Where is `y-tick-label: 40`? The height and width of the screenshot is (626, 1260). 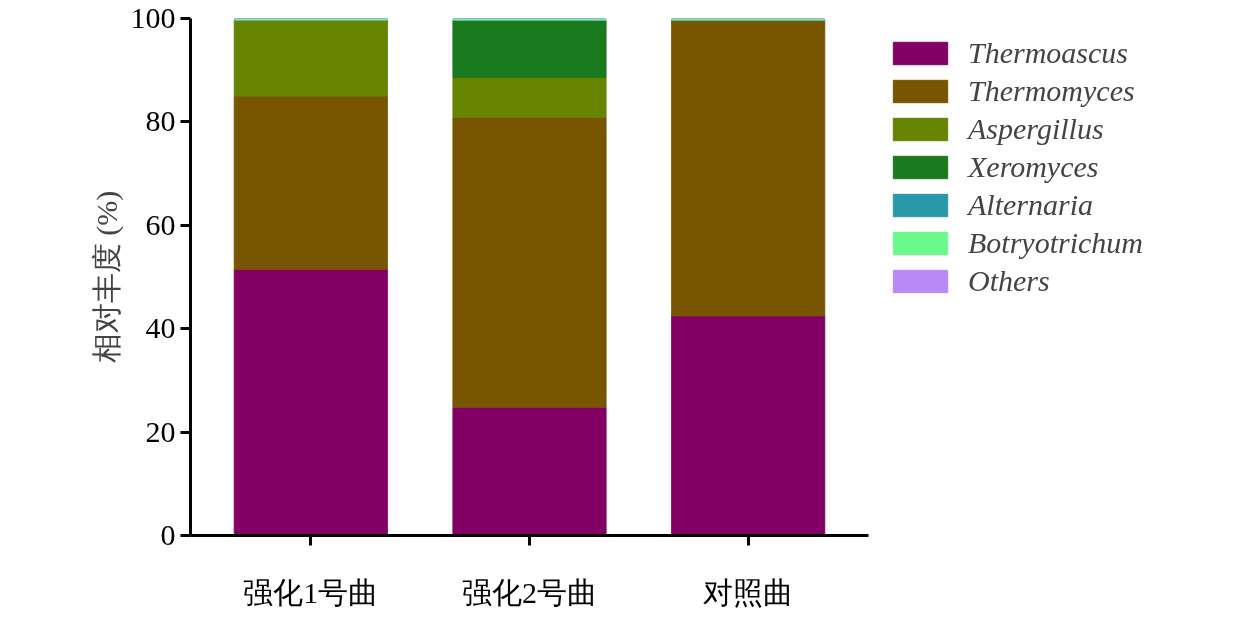 y-tick-label: 40 is located at coordinates (160, 328).